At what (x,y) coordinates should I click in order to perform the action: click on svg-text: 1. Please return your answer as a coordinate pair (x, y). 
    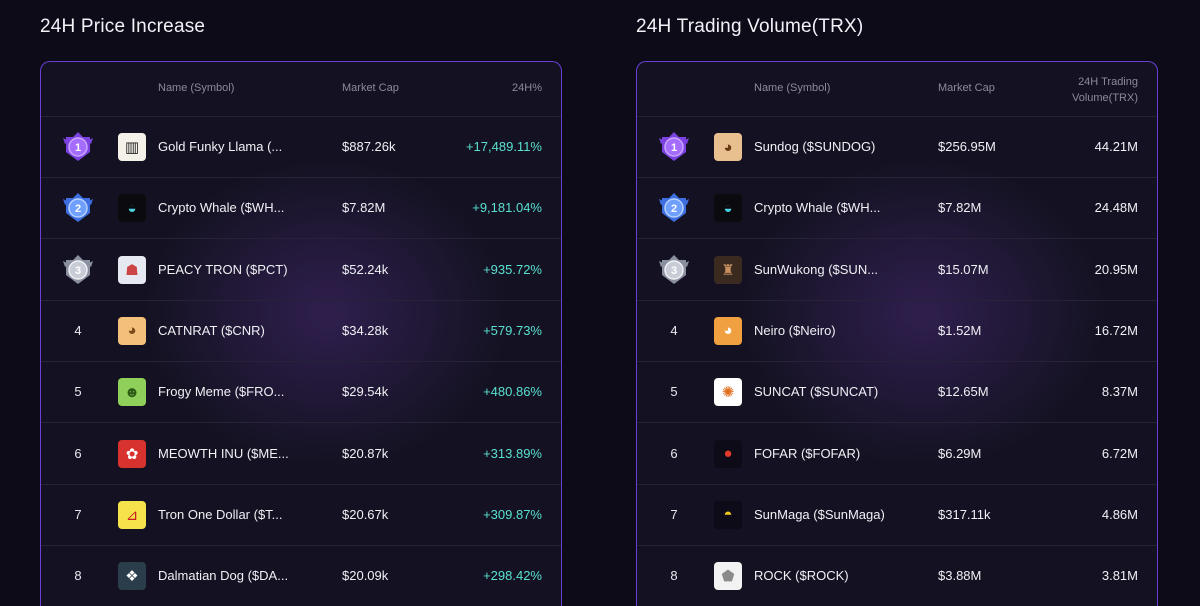
    Looking at the image, I should click on (78, 148).